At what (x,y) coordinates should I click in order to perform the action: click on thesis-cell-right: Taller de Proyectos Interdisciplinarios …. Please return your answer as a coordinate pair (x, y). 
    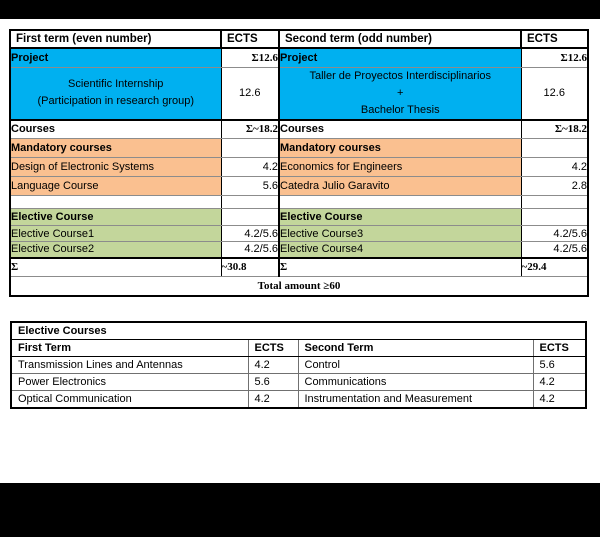
    Looking at the image, I should click on (400, 93).